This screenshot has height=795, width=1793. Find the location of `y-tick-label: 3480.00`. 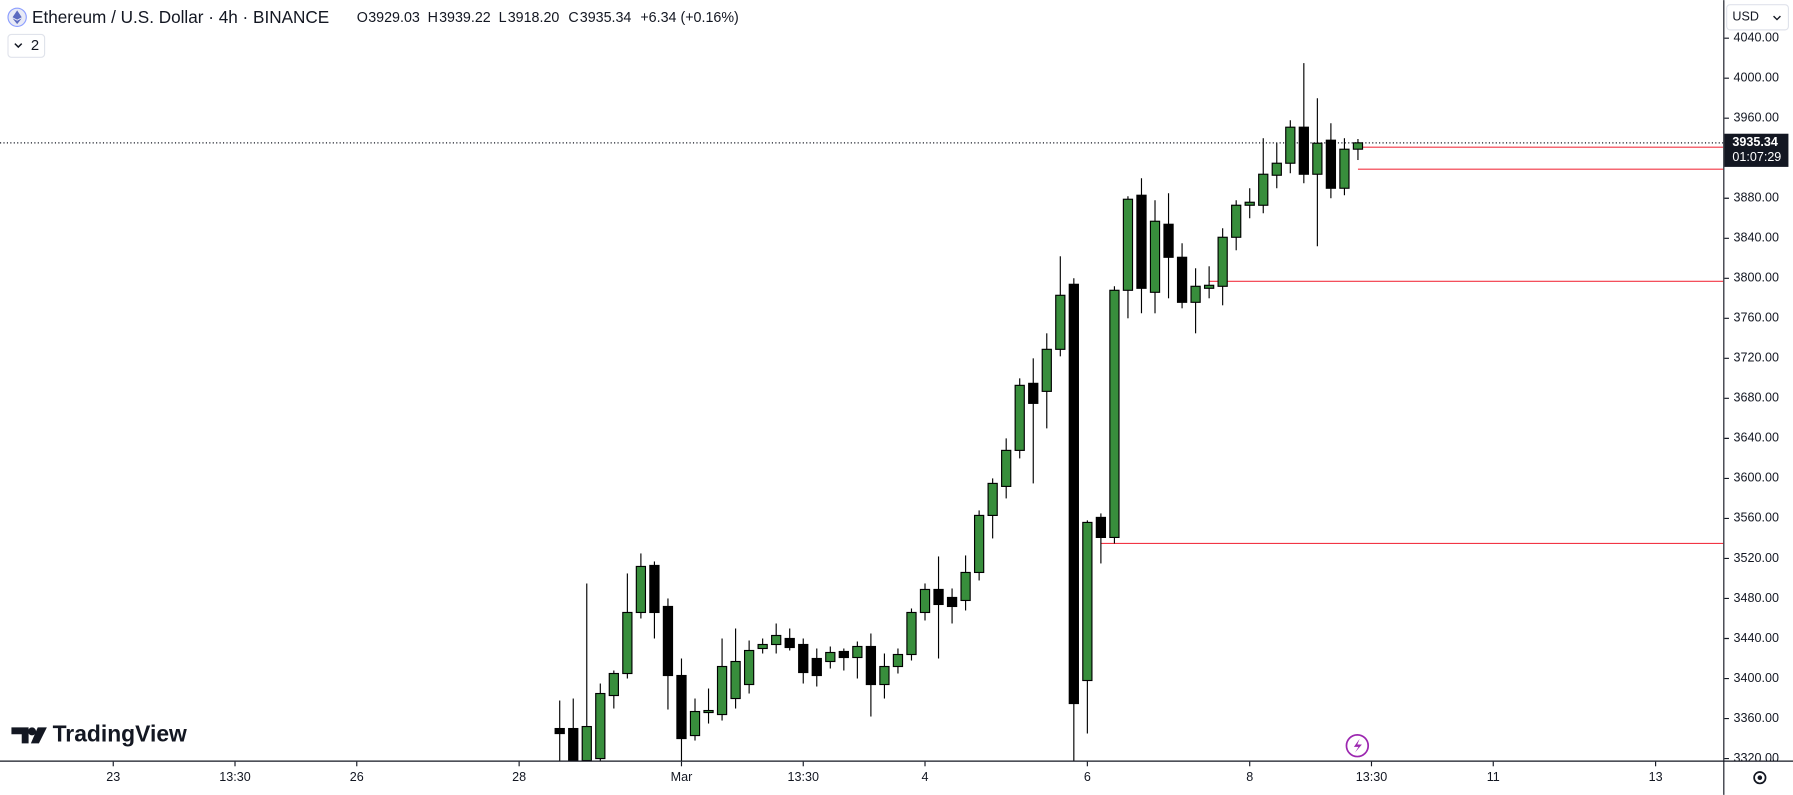

y-tick-label: 3480.00 is located at coordinates (1756, 598).